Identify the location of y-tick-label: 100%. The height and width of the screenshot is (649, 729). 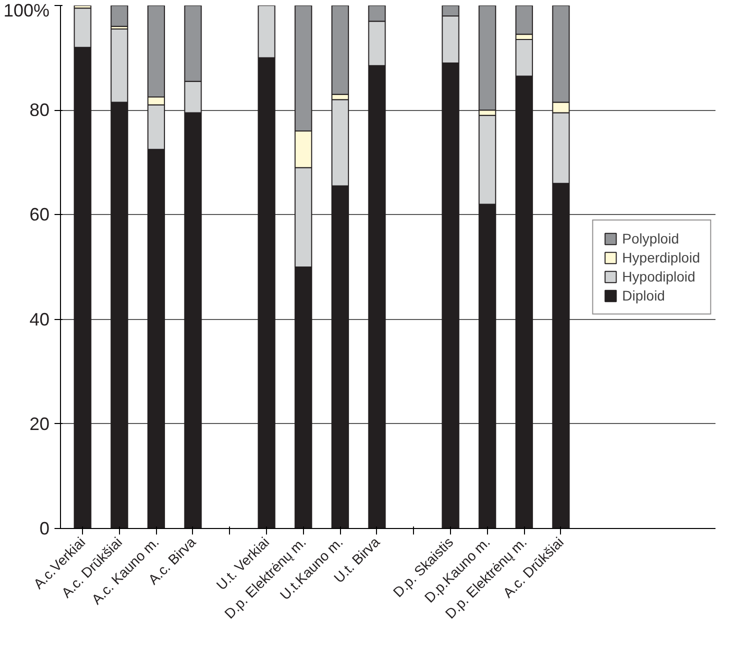
(26, 10).